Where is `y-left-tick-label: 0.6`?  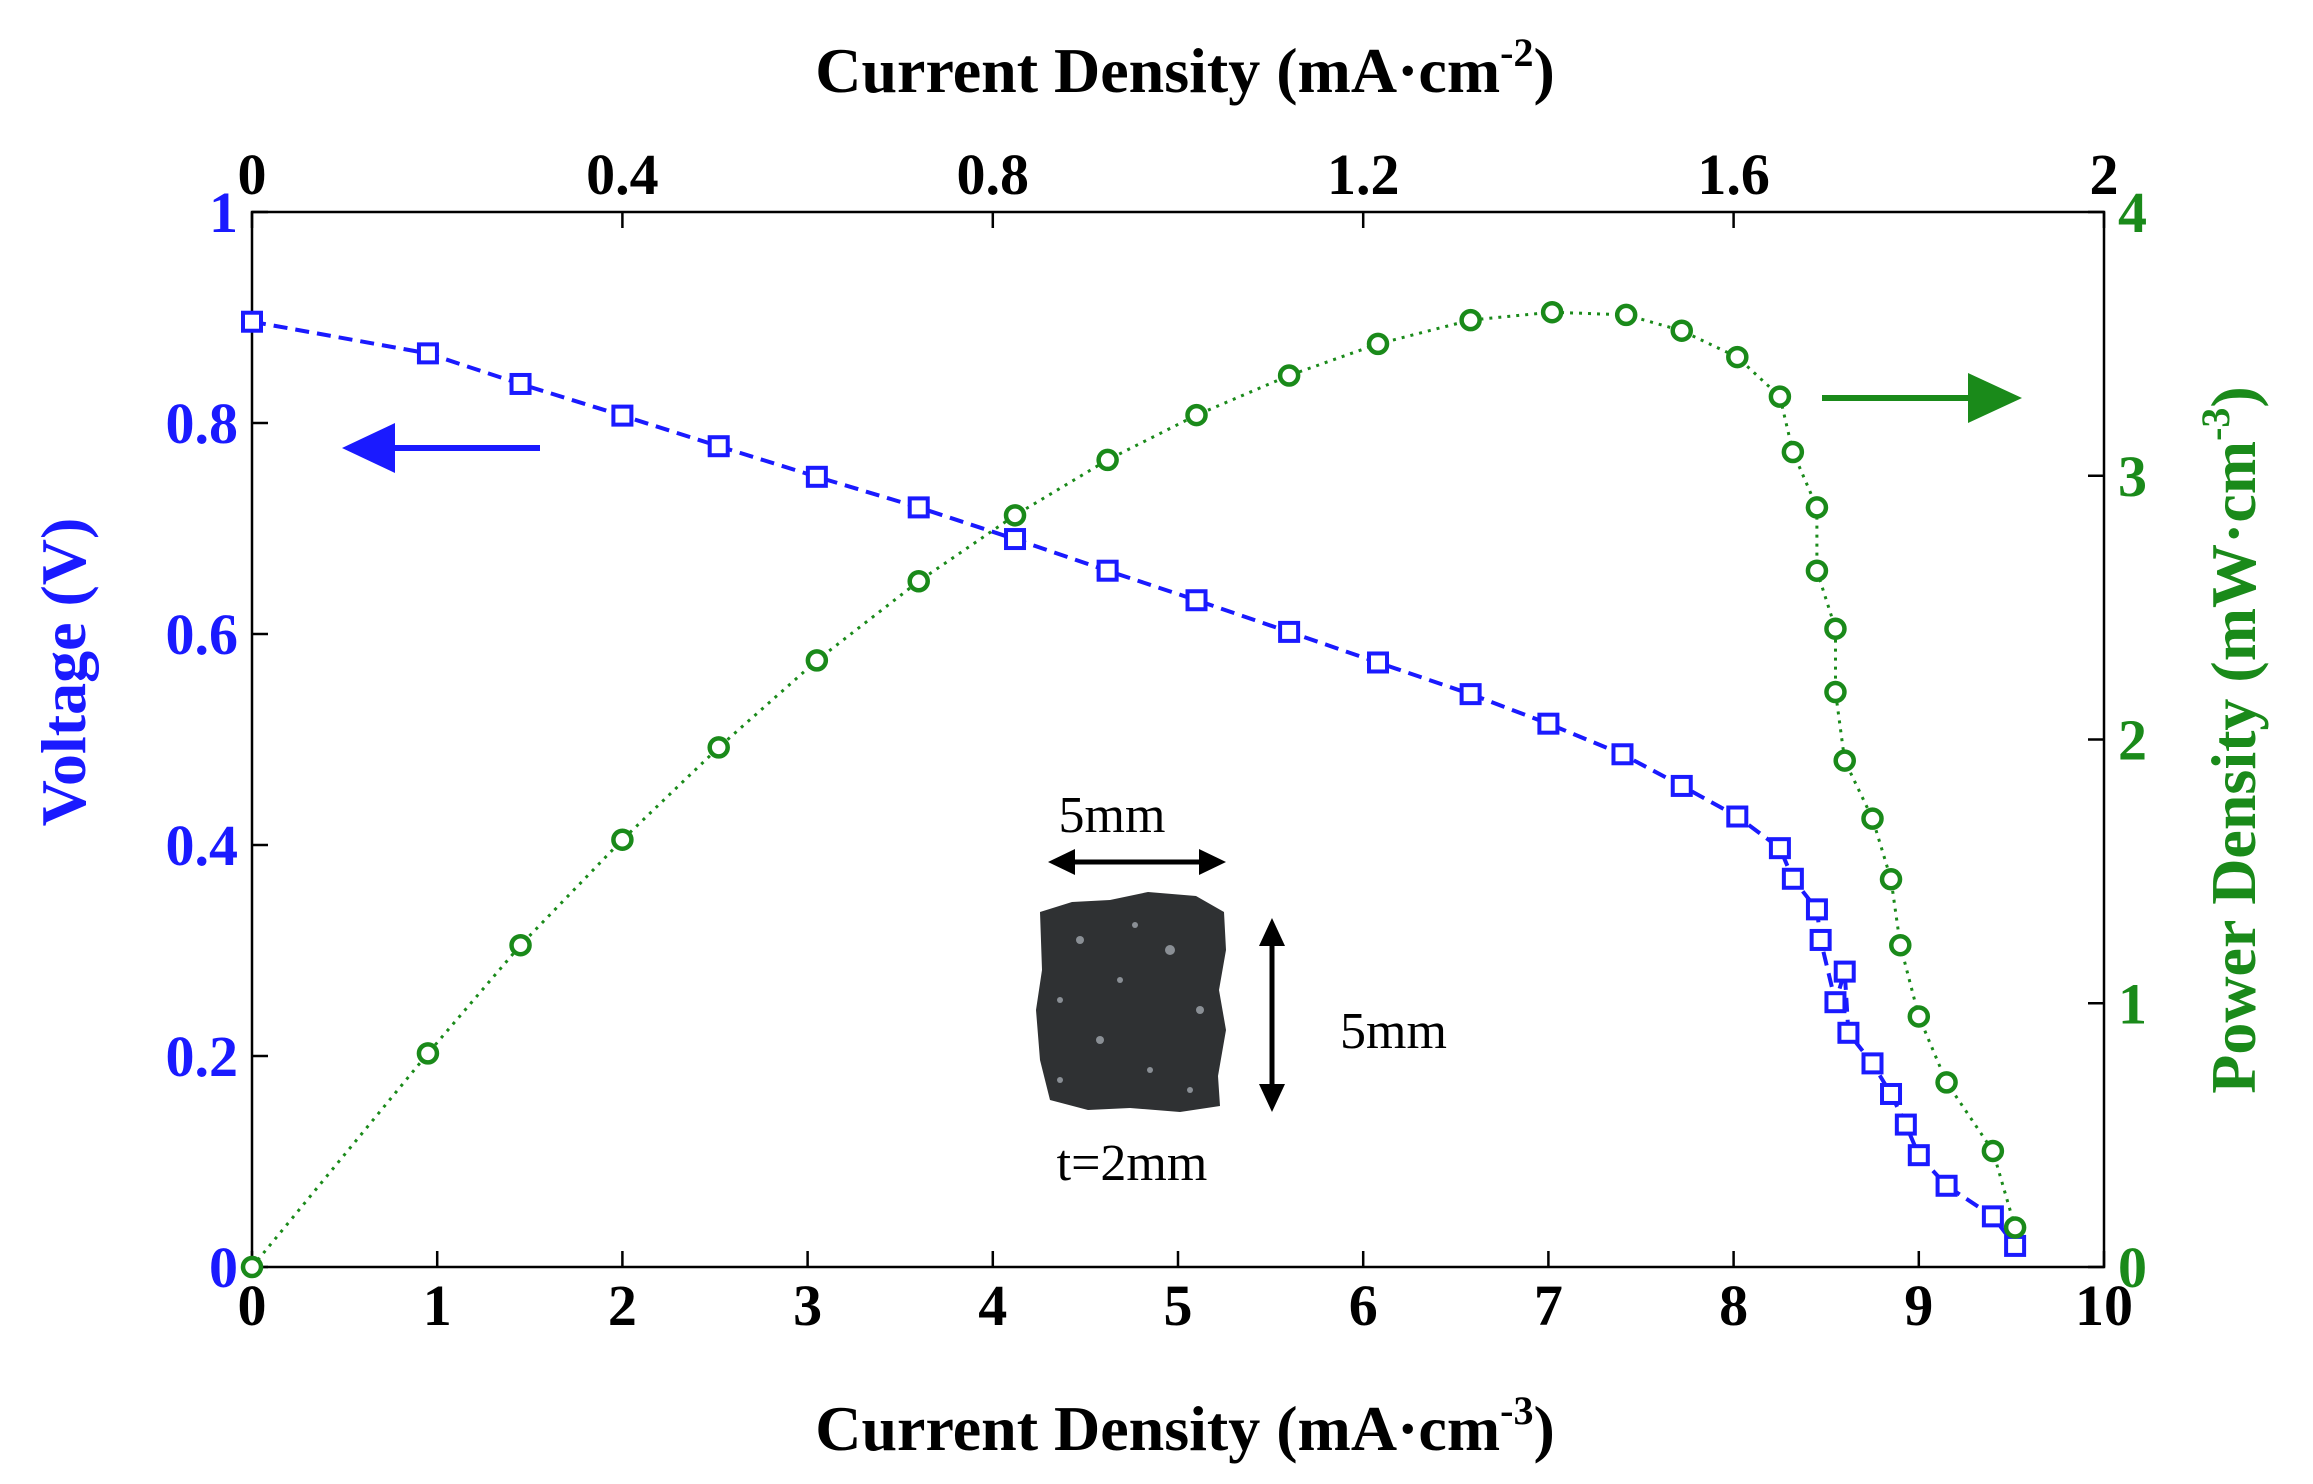 y-left-tick-label: 0.6 is located at coordinates (202, 634).